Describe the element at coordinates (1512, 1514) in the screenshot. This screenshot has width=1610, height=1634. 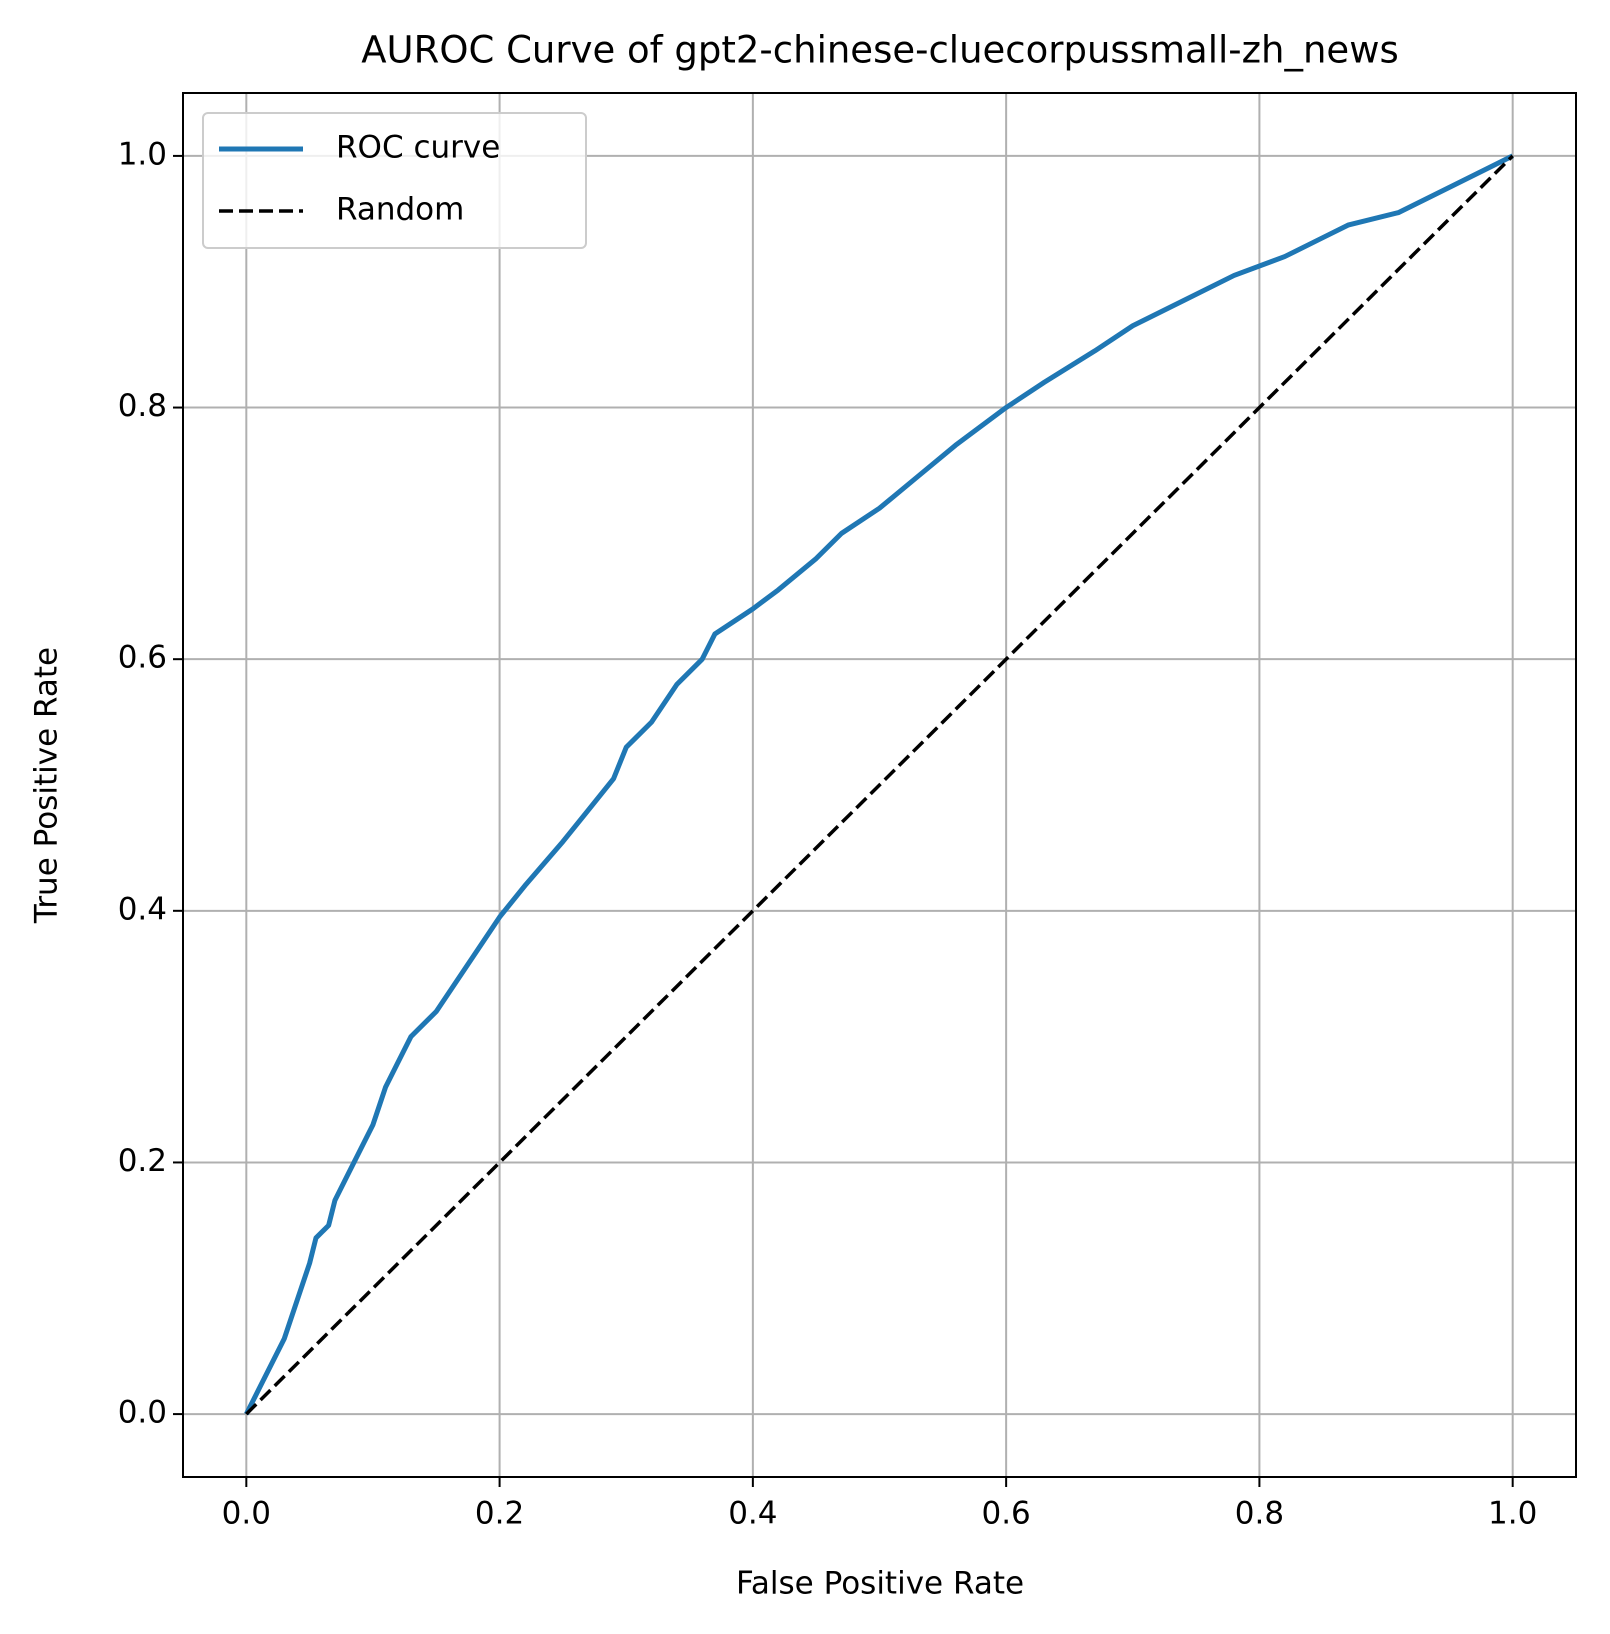
I see `x-tick-label: 1.0` at that location.